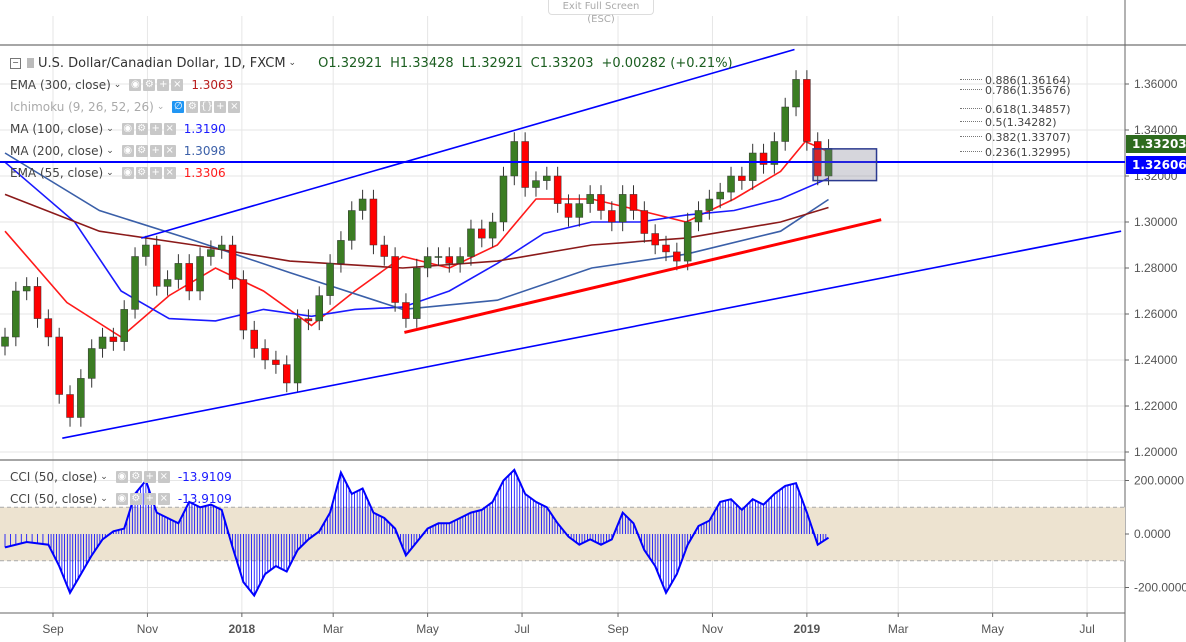 The height and width of the screenshot is (642, 1186). What do you see at coordinates (53, 629) in the screenshot?
I see `time-tick-label: Sep` at bounding box center [53, 629].